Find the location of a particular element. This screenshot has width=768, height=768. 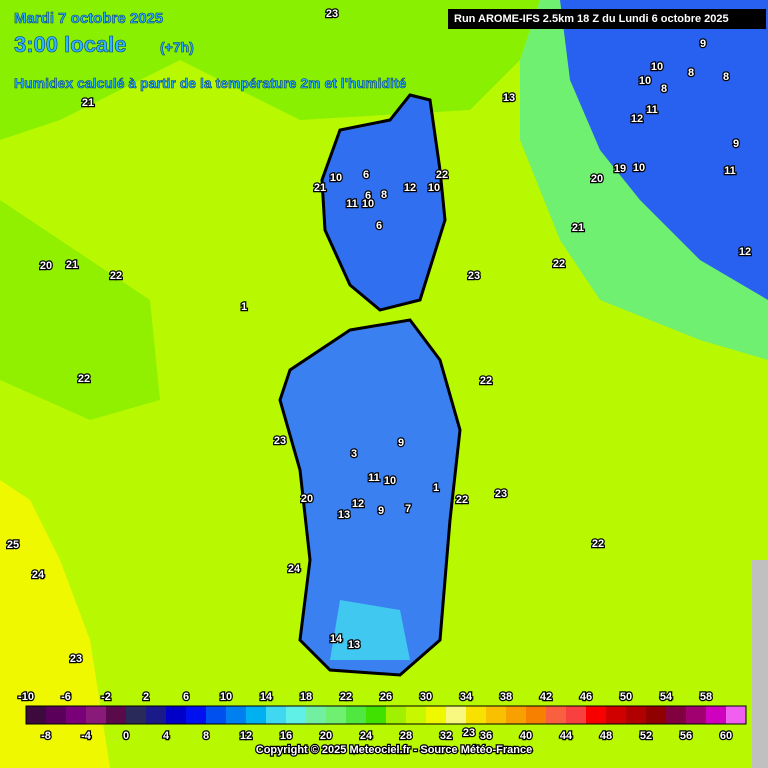

land-area is located at coordinates (370, 630).